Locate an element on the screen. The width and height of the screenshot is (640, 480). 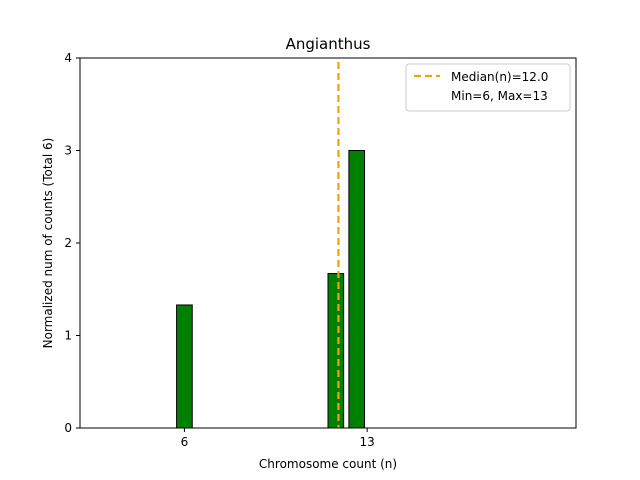
y-tick-label-1: 1 is located at coordinates (68, 336).